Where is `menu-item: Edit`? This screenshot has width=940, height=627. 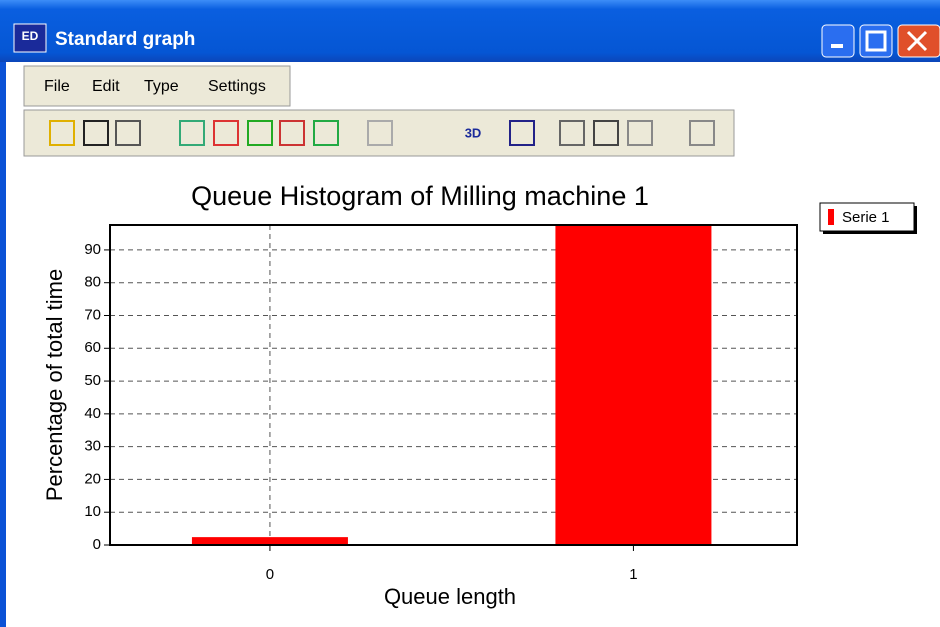 menu-item: Edit is located at coordinates (106, 86).